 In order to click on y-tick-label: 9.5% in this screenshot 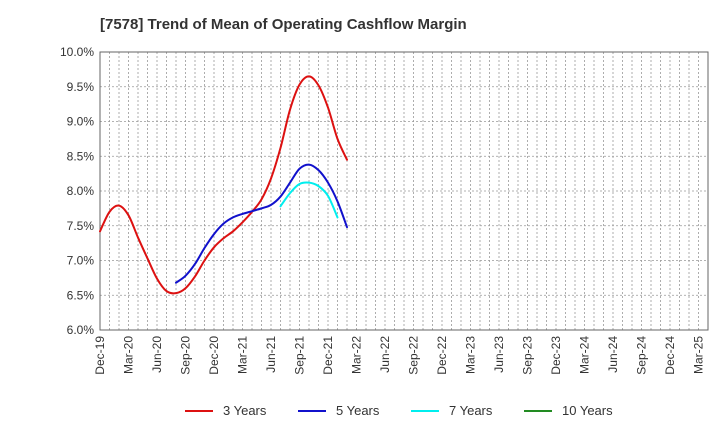, I will do `click(81, 87)`.